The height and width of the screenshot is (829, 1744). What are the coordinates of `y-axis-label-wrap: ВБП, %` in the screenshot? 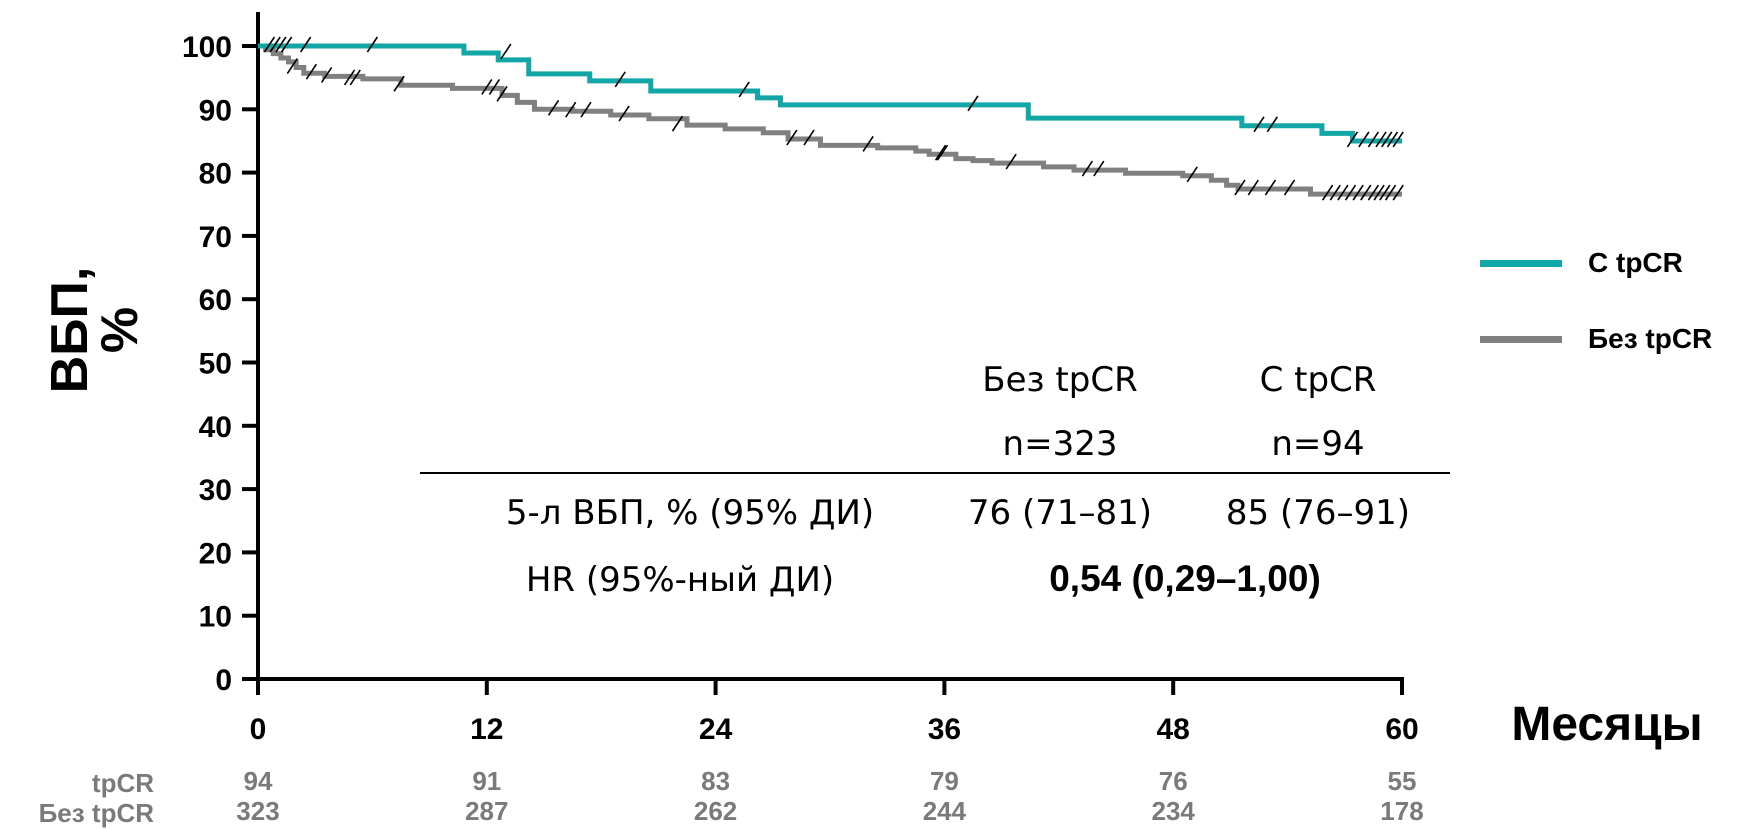 It's located at (95, 330).